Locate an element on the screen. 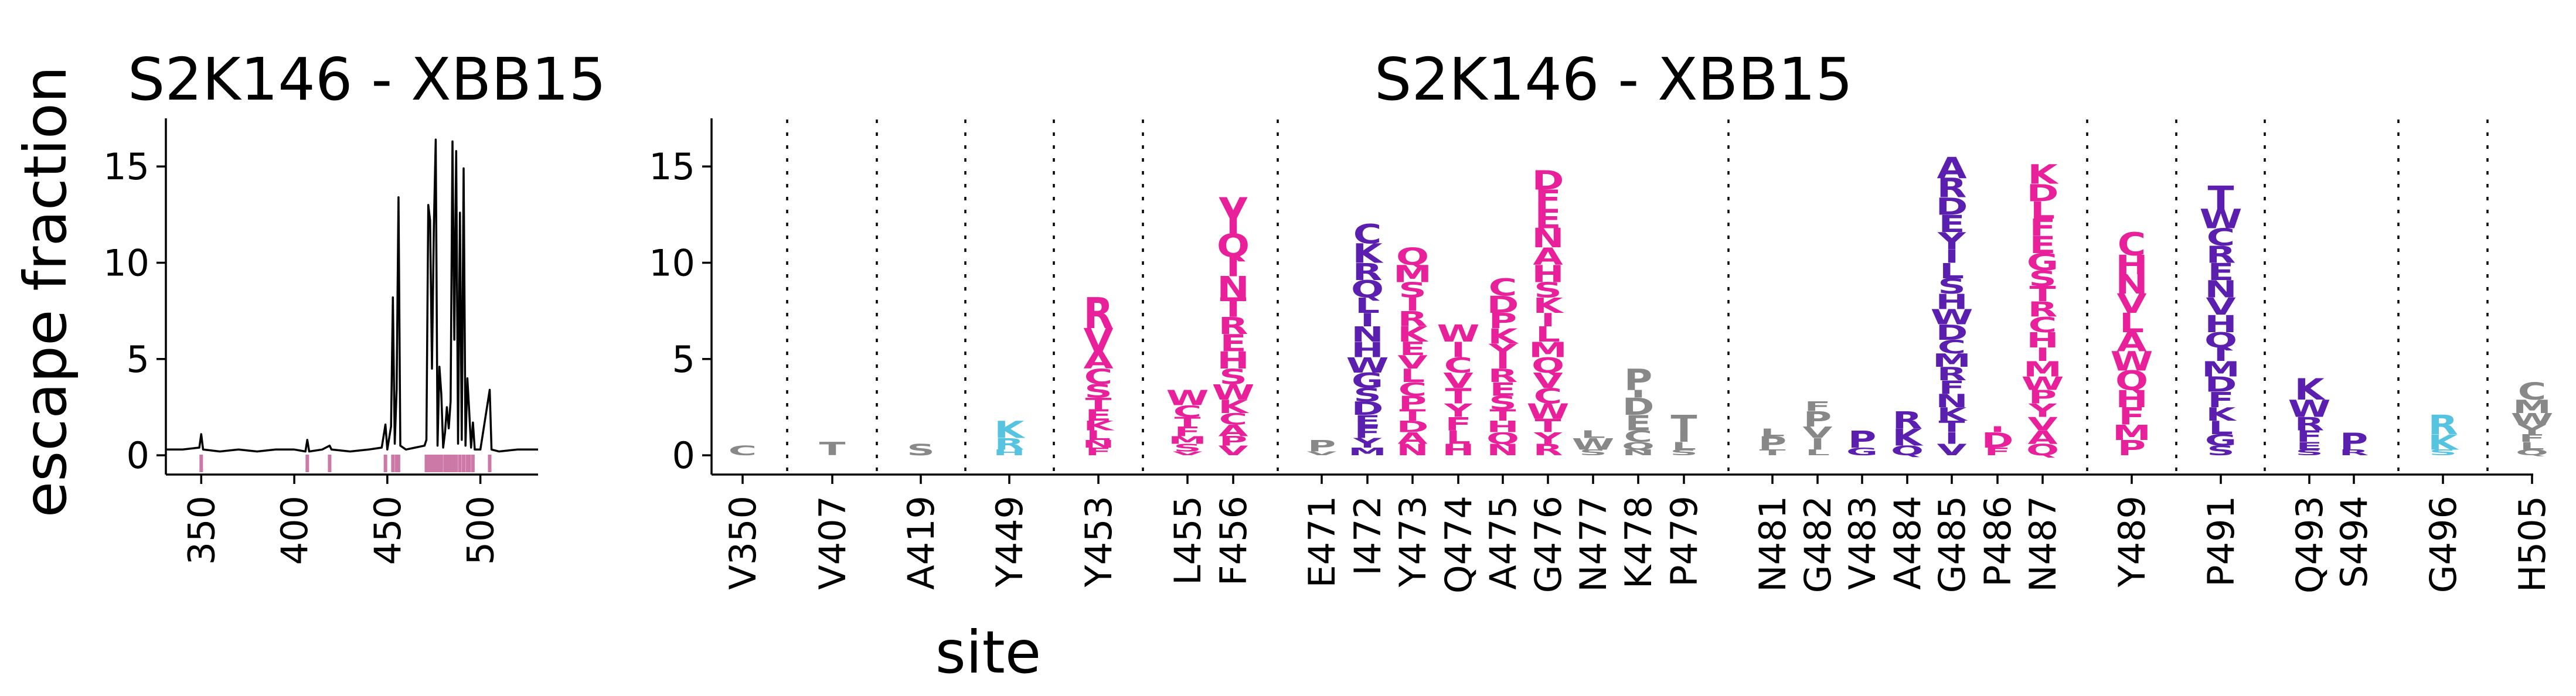 Image resolution: width=2576 pixels, height=696 pixels. x-tick-label: 500 is located at coordinates (481, 530).